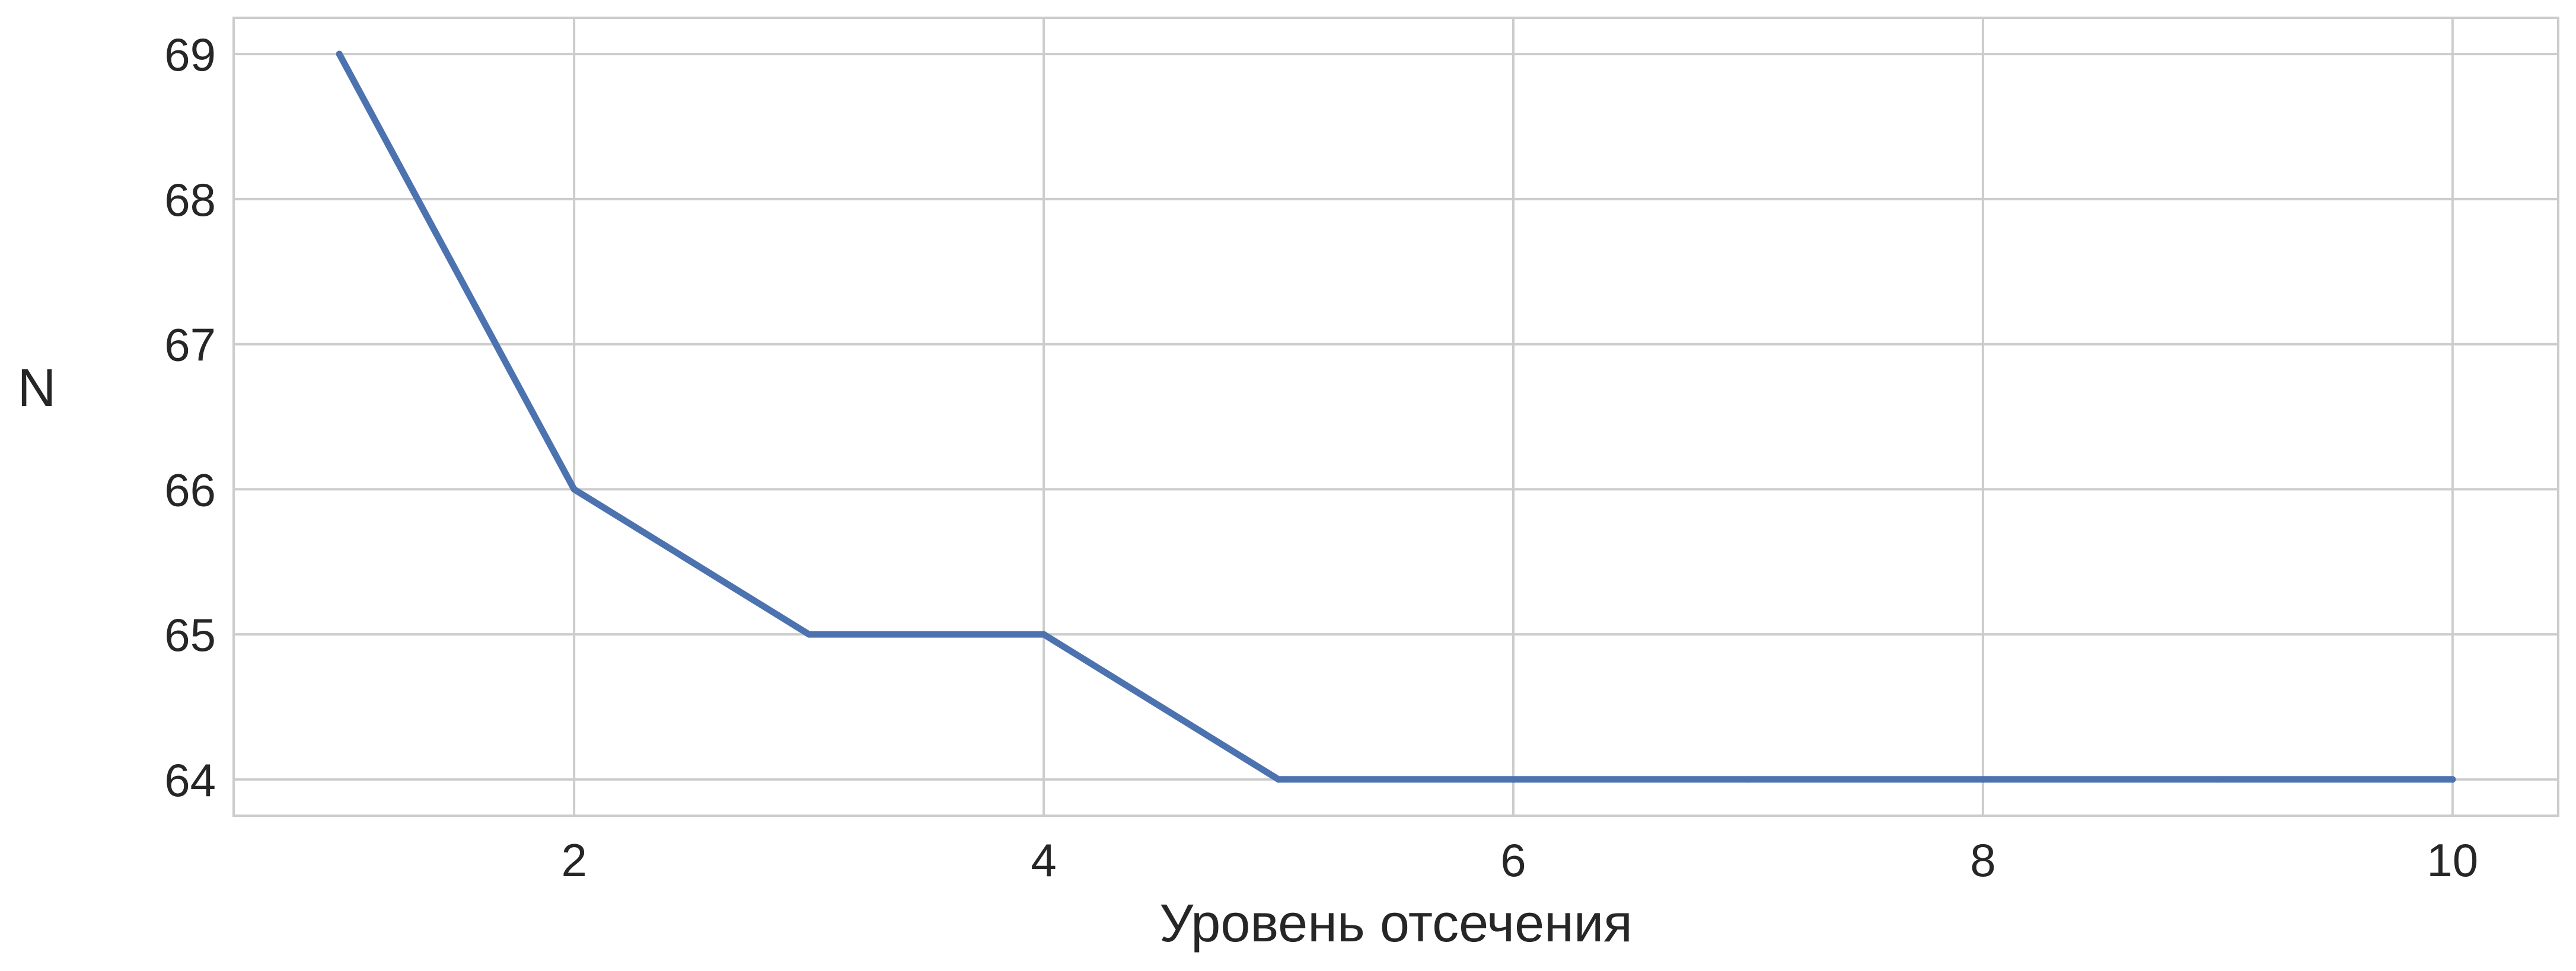 The width and height of the screenshot is (2576, 971). I want to click on y-tick-label: 66, so click(190, 490).